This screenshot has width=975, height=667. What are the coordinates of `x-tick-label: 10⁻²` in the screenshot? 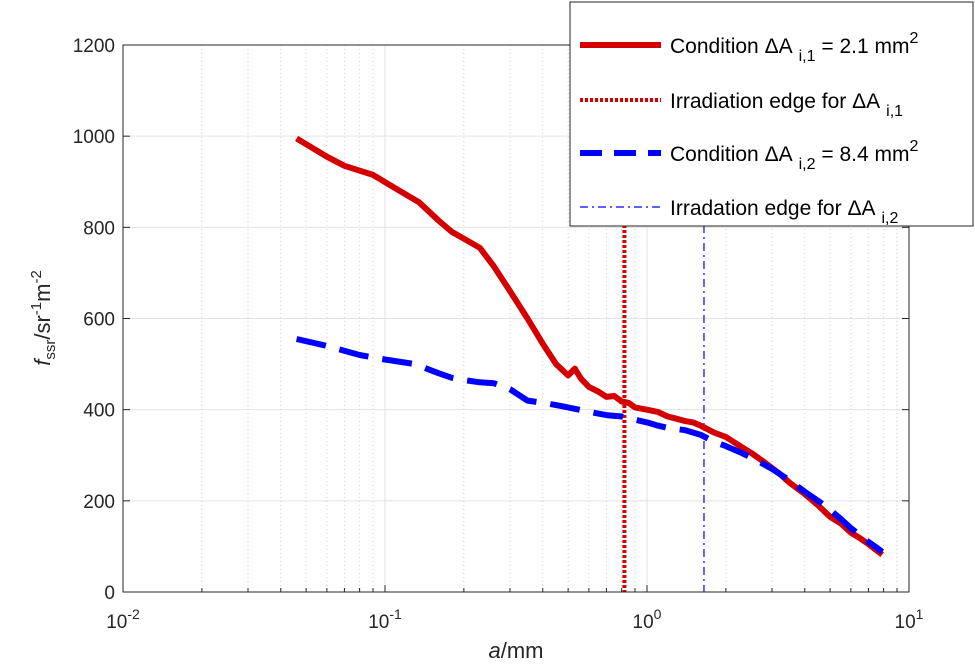 It's located at (123, 619).